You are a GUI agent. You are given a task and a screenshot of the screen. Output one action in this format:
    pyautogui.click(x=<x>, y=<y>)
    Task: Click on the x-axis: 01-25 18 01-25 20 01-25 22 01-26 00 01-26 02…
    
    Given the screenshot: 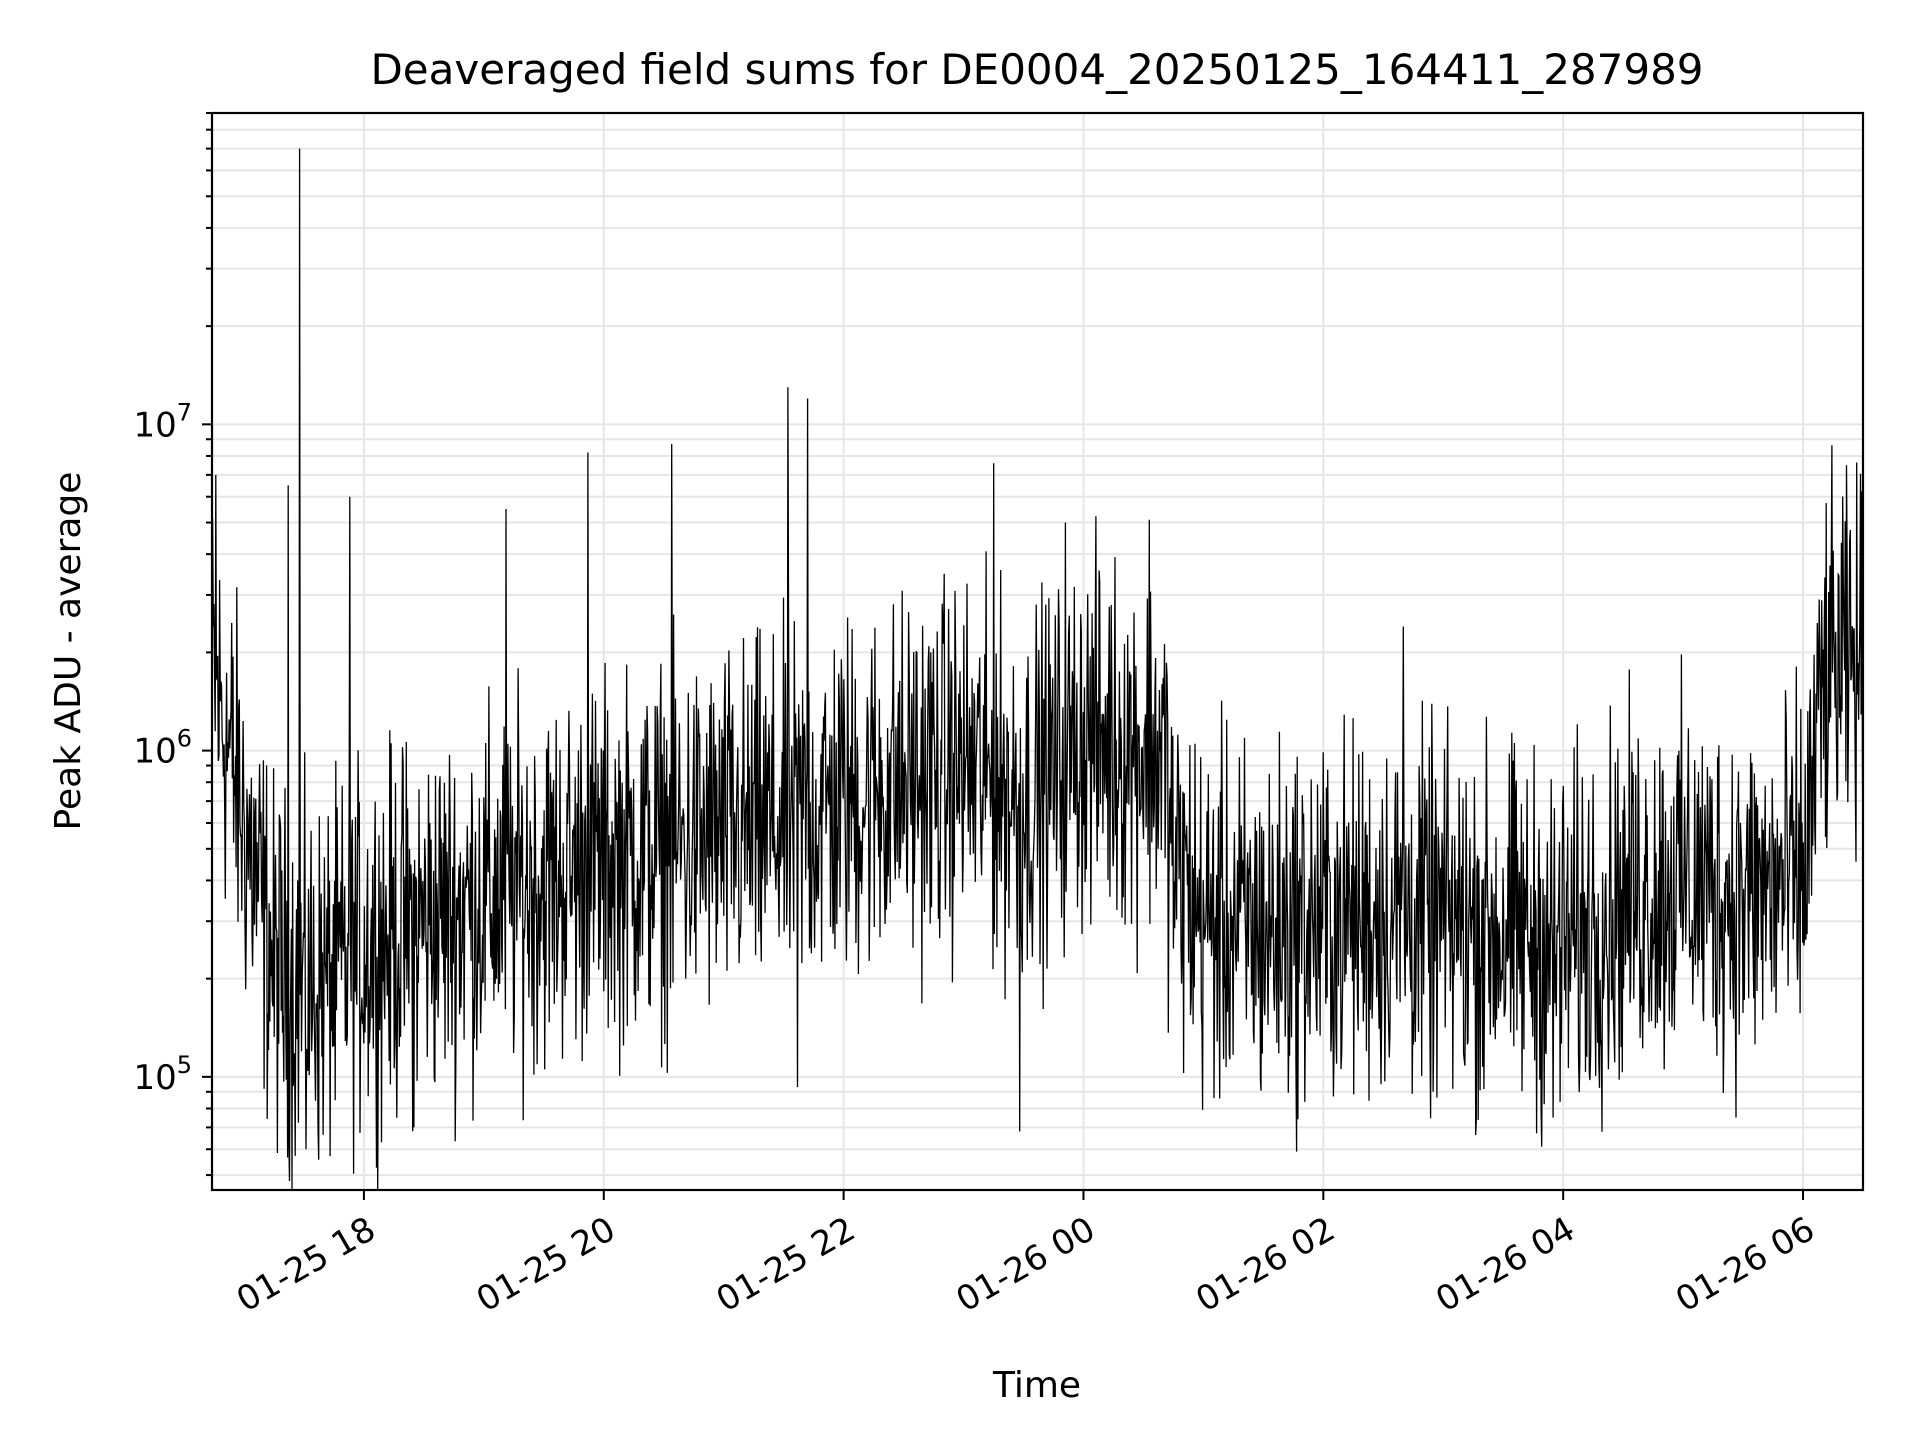 What is the action you would take?
    pyautogui.click(x=1026, y=1255)
    